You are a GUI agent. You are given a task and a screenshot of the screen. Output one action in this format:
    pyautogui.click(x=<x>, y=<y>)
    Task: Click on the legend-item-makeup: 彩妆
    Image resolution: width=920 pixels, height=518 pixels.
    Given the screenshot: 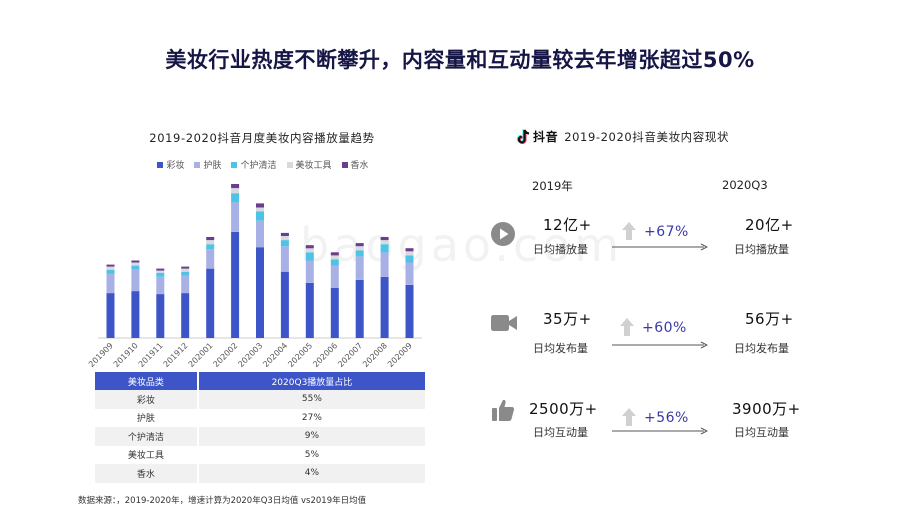 What is the action you would take?
    pyautogui.click(x=170, y=164)
    